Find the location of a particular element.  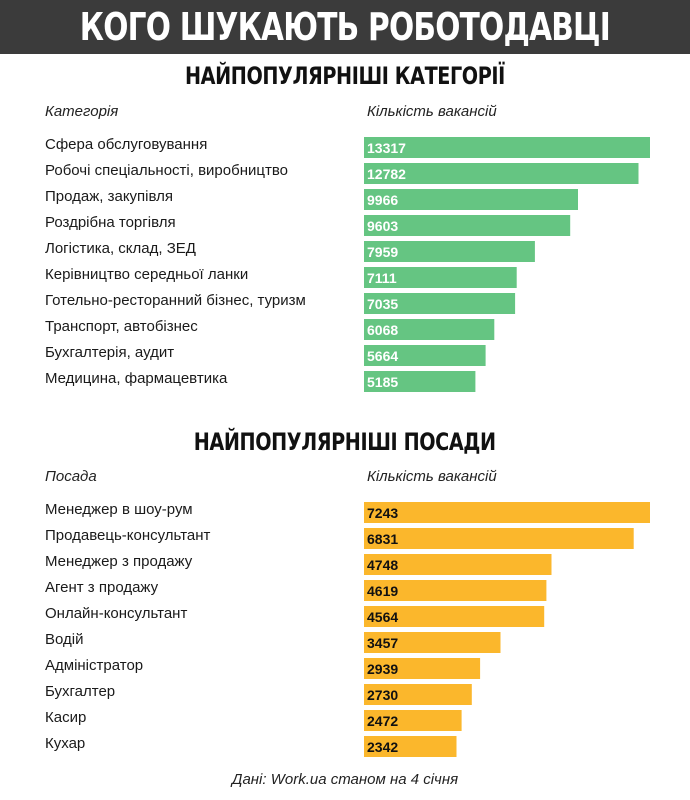

position-value-label: 6831 is located at coordinates (382, 539).